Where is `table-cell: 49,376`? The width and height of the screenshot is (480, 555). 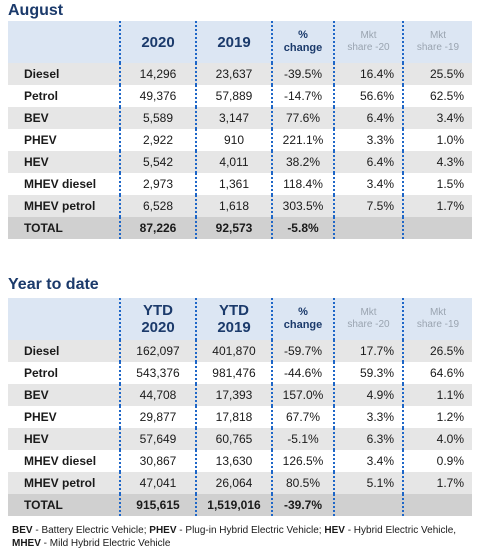 table-cell: 49,376 is located at coordinates (157, 96).